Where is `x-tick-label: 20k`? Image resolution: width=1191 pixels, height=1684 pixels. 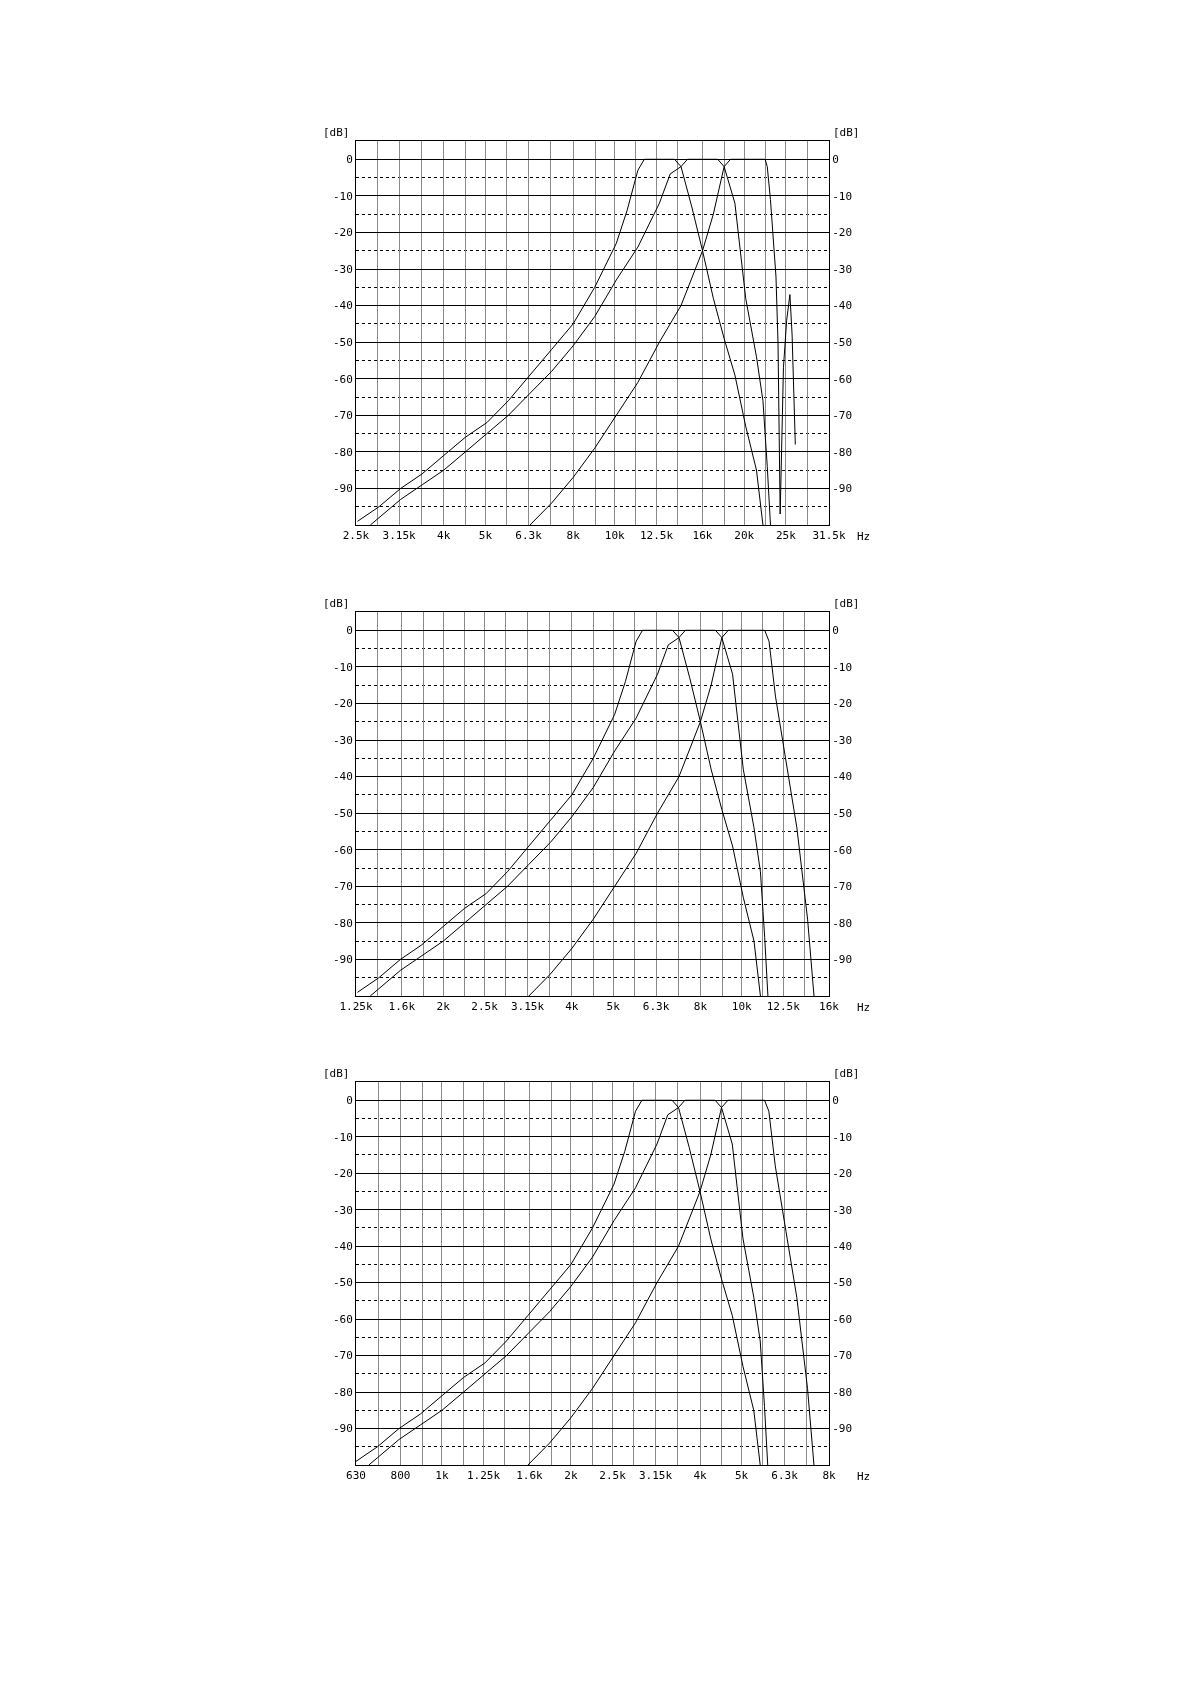
x-tick-label: 20k is located at coordinates (744, 536).